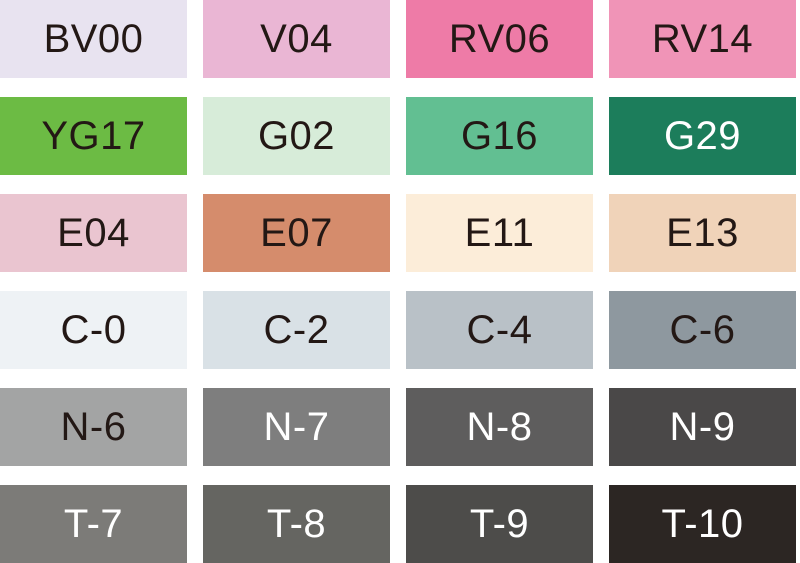 The height and width of the screenshot is (563, 800). Describe the element at coordinates (702, 524) in the screenshot. I see `swatch-t-10: T-10` at that location.